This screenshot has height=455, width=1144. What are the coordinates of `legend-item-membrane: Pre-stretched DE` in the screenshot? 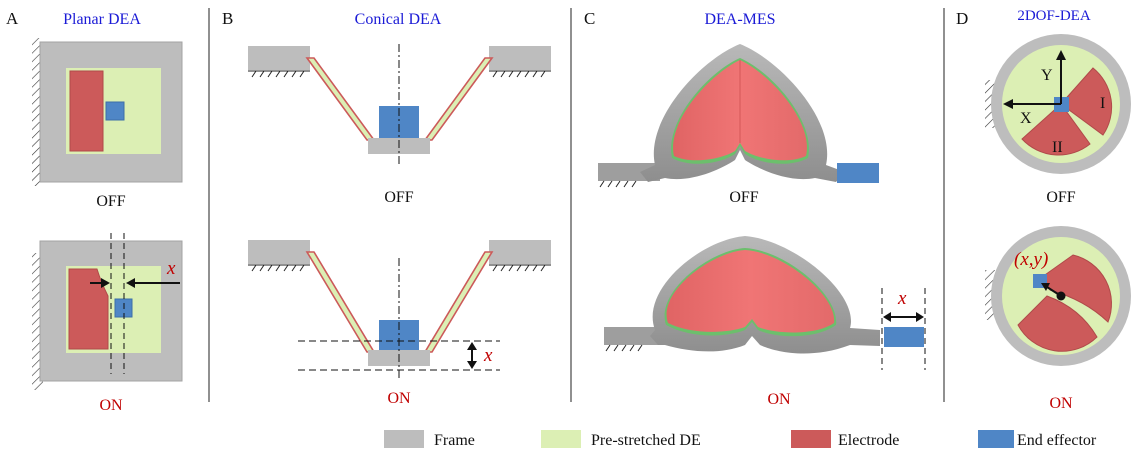 It's located at (621, 439).